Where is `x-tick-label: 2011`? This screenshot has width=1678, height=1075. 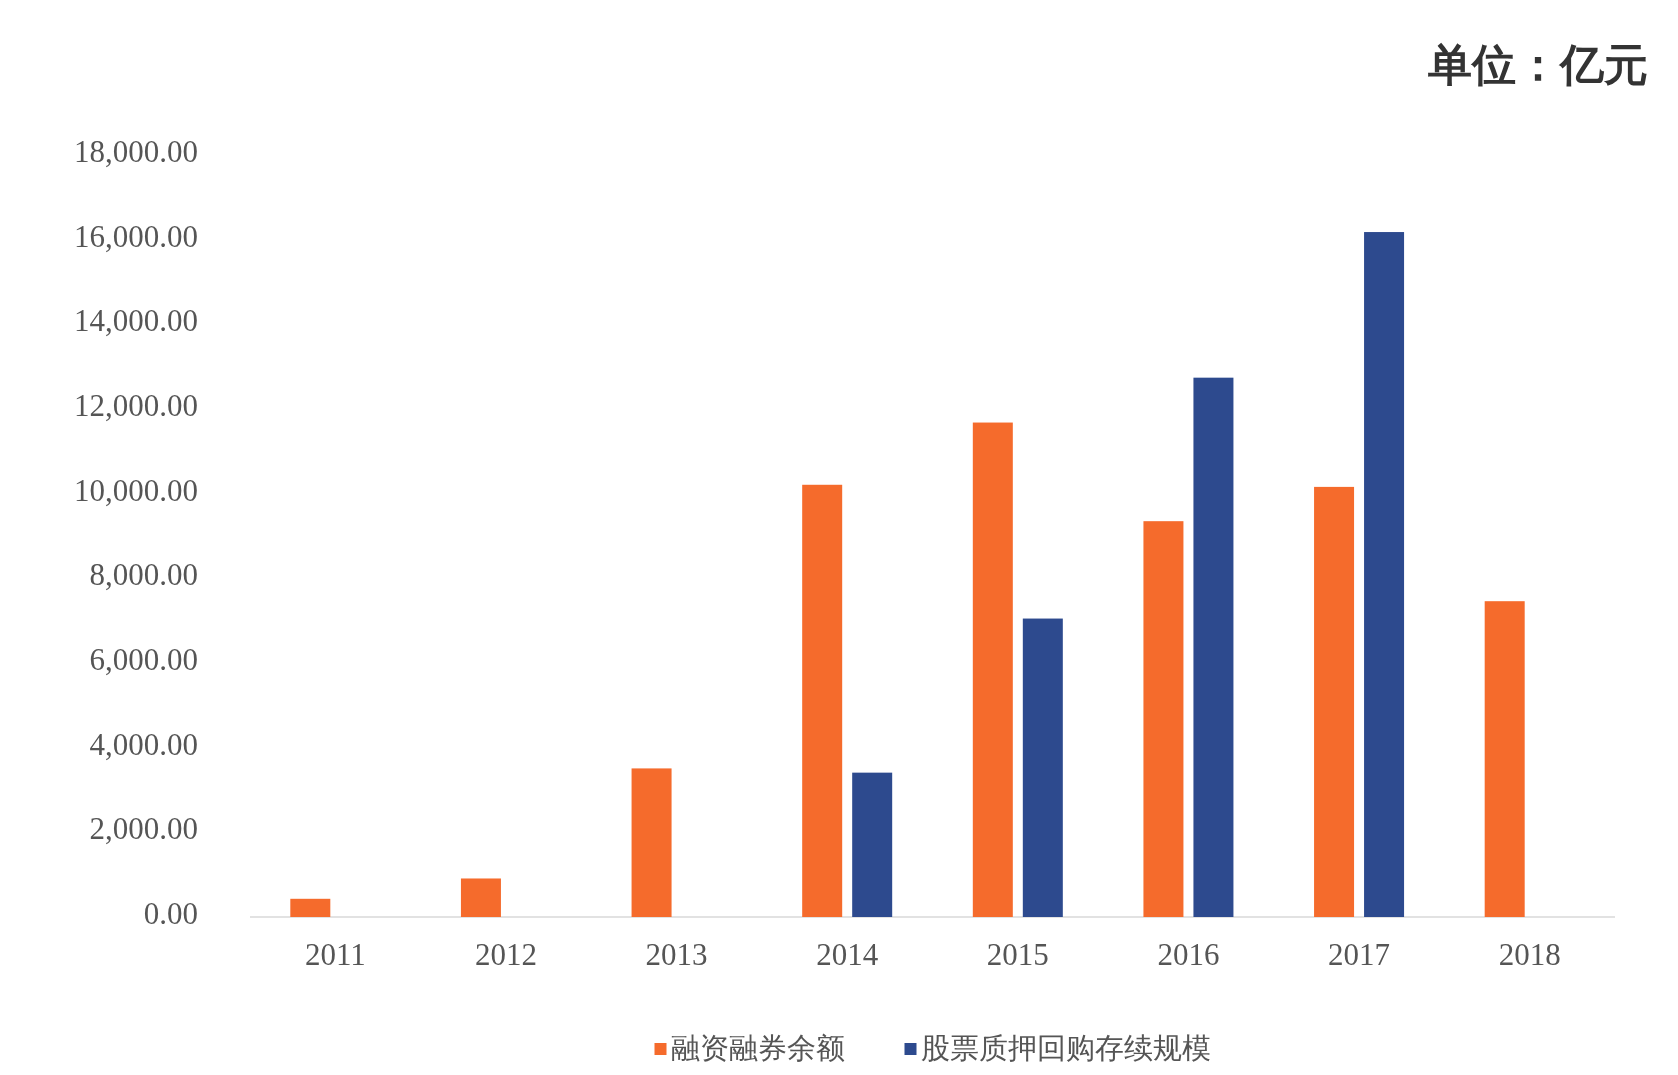 x-tick-label: 2011 is located at coordinates (335, 954).